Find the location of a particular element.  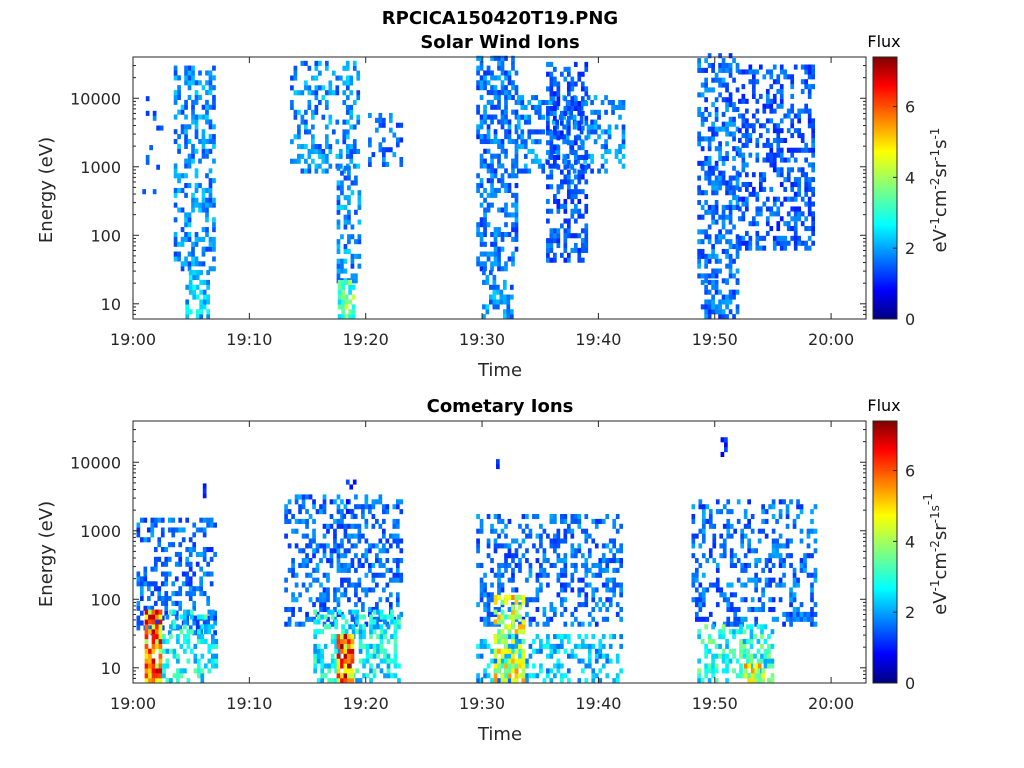

colorbar-gradient is located at coordinates (885, 552).